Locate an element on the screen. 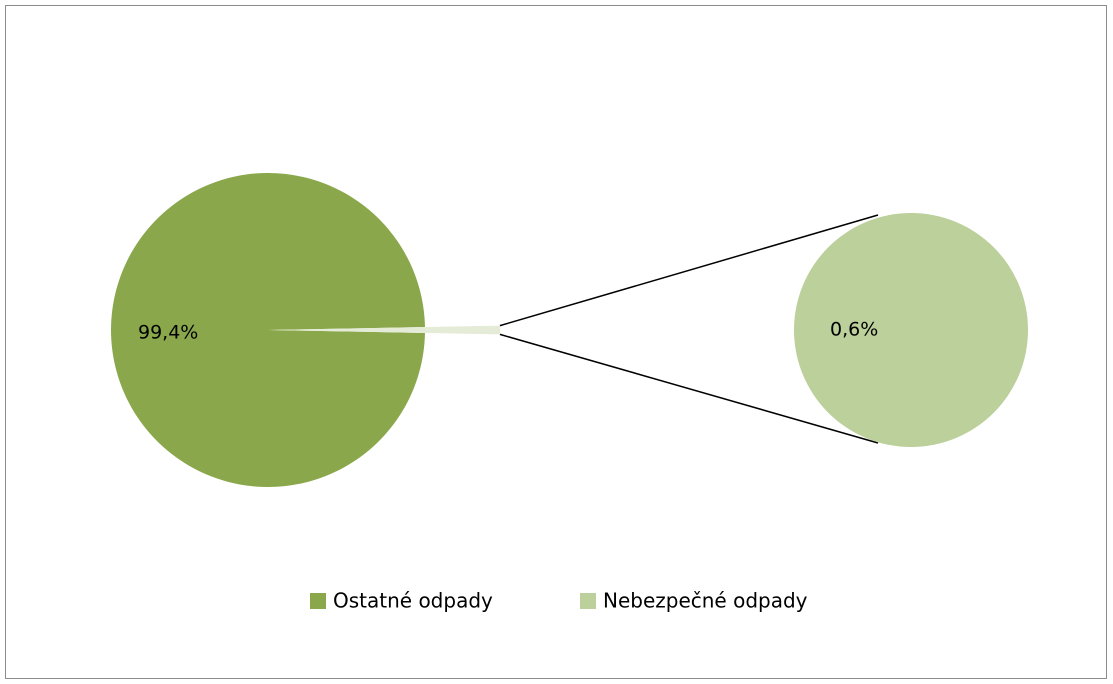 Image resolution: width=1113 pixels, height=684 pixels. data-label: 0,6% is located at coordinates (854, 330).